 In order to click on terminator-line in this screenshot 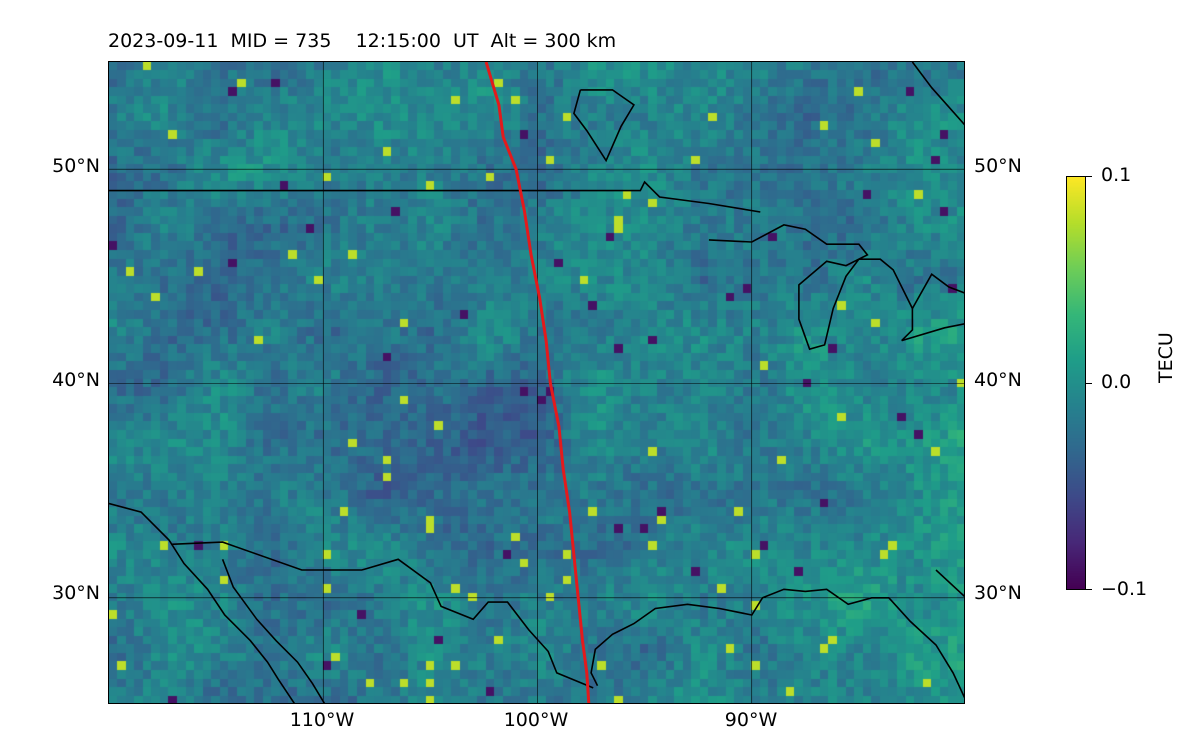, I will do `click(537, 382)`.